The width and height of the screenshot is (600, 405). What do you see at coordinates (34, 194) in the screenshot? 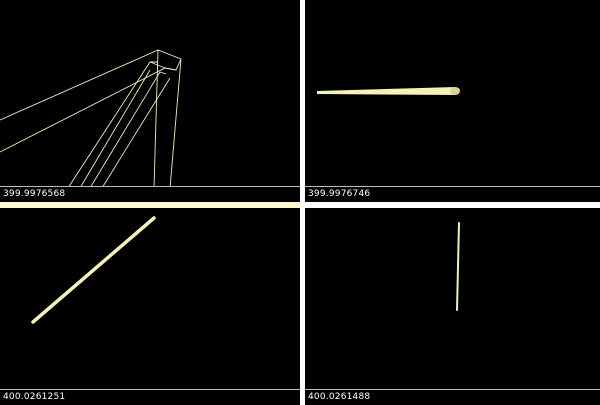
I see `coordinate-readout: 399.9976568` at bounding box center [34, 194].